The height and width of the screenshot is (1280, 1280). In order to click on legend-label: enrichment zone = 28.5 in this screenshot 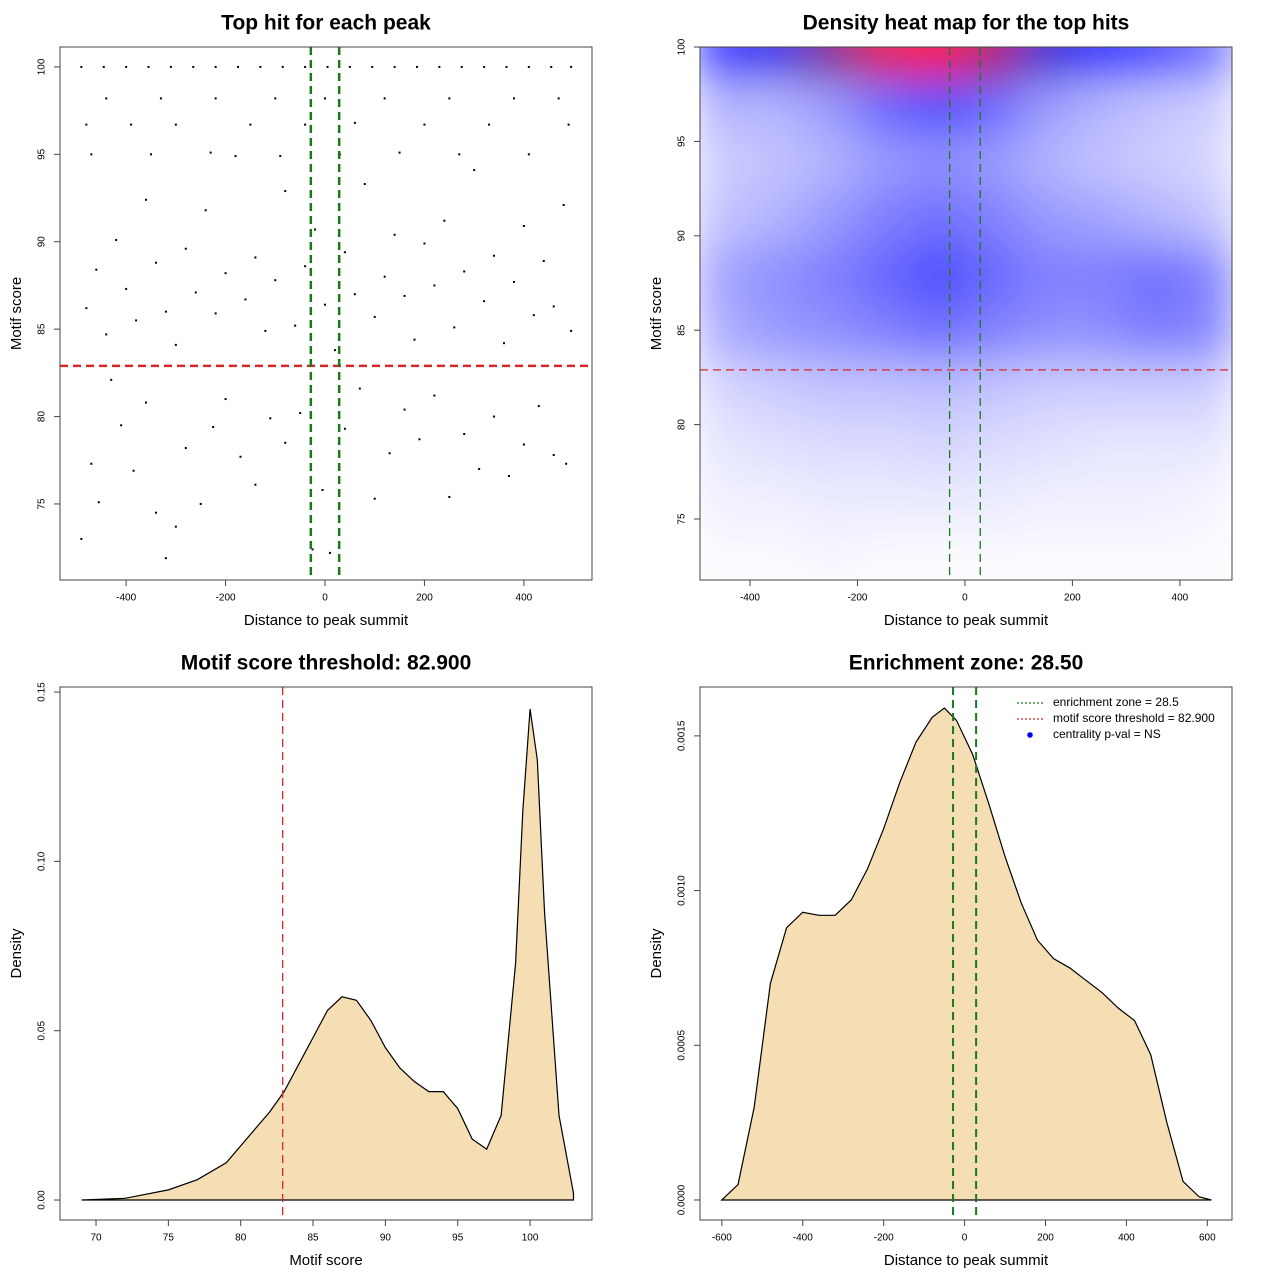, I will do `click(1116, 702)`.